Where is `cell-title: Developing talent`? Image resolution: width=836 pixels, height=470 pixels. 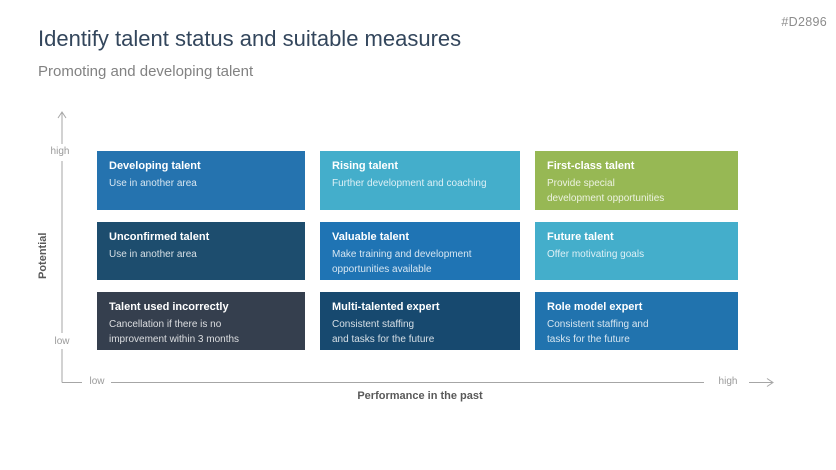
cell-title: Developing talent is located at coordinates (155, 166).